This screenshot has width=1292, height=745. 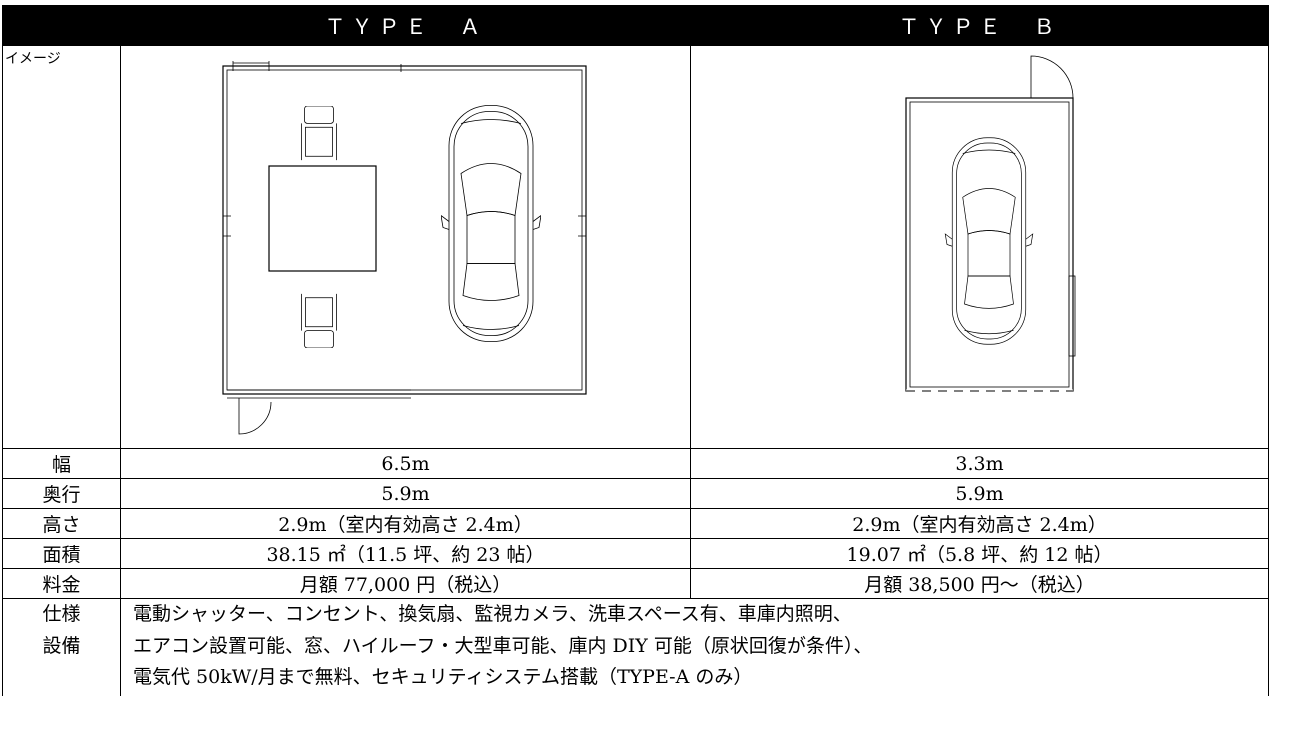 I want to click on row: 奥行 5.9m 5.9m, so click(x=635, y=493).